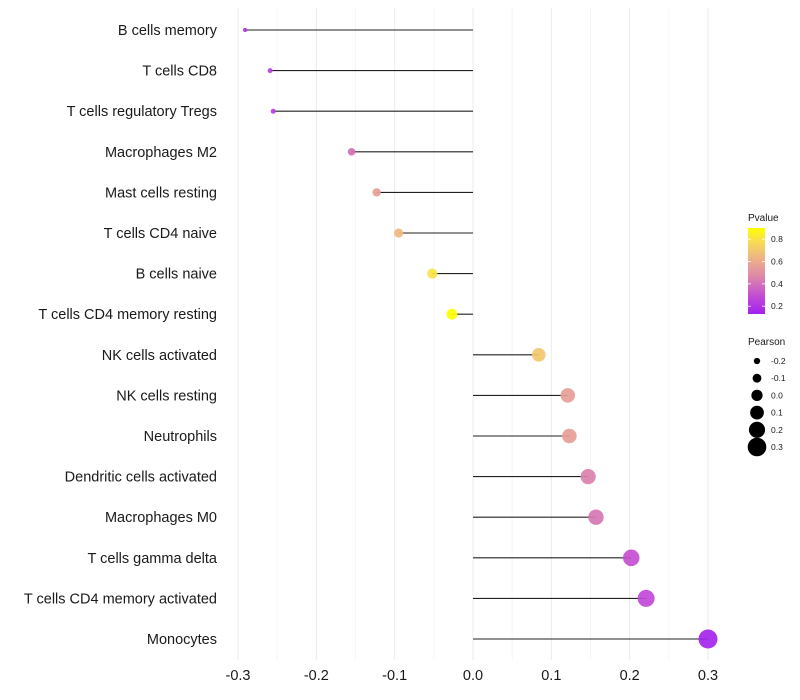  What do you see at coordinates (630, 676) in the screenshot?
I see `x-tick-label: 0.2` at bounding box center [630, 676].